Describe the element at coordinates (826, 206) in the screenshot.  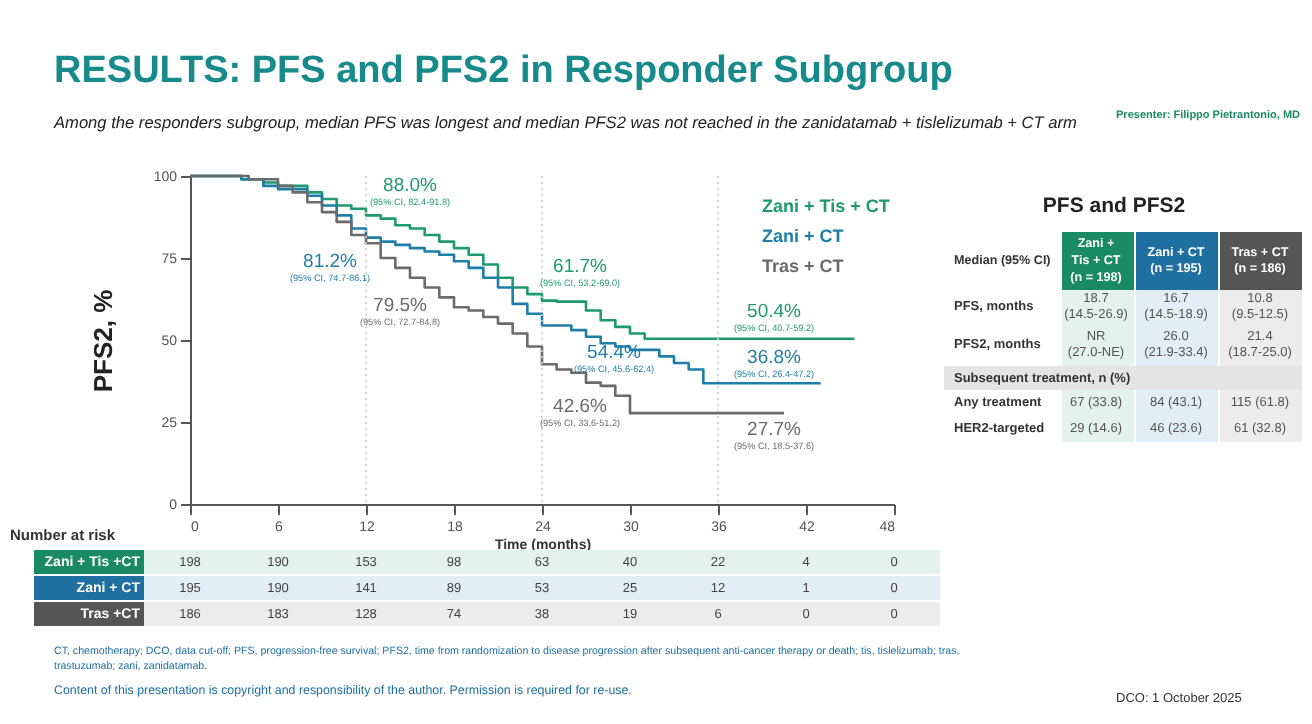
I see `text: Zani + Tis + CT` at that location.